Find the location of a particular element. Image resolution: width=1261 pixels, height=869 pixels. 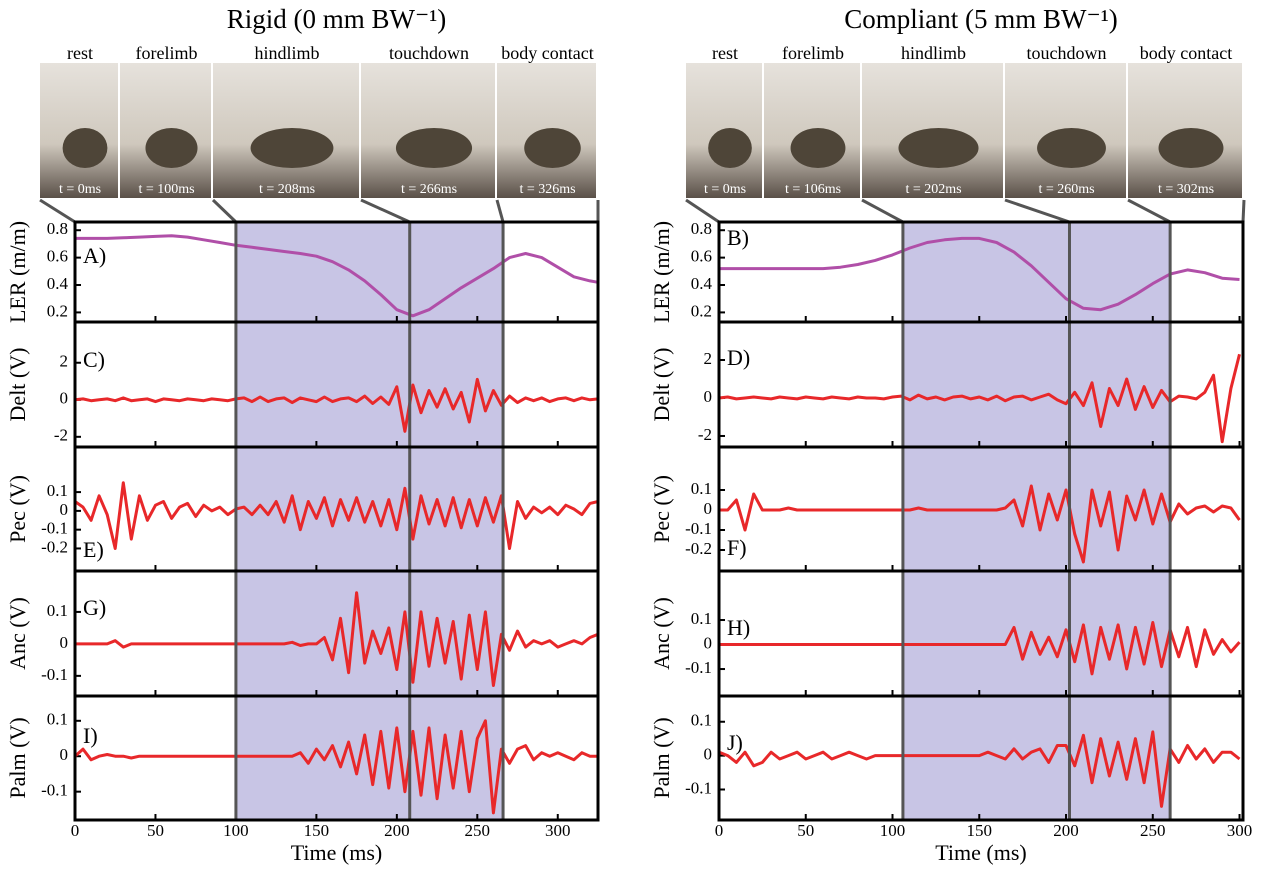

y-tick-label: -0.2 is located at coordinates (698, 548).